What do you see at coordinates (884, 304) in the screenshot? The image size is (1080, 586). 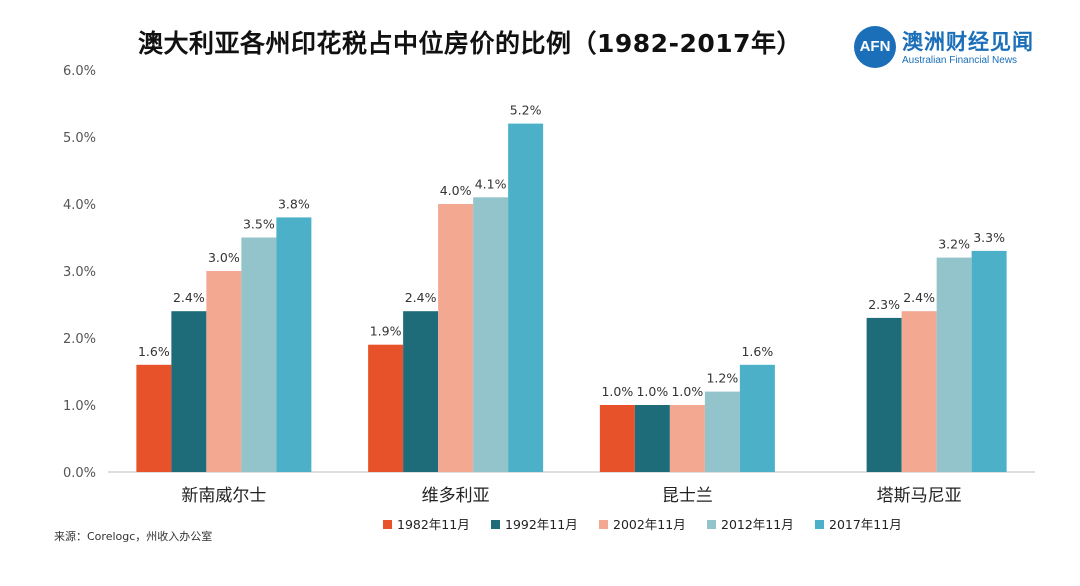 I see `data-label: 2.3%` at bounding box center [884, 304].